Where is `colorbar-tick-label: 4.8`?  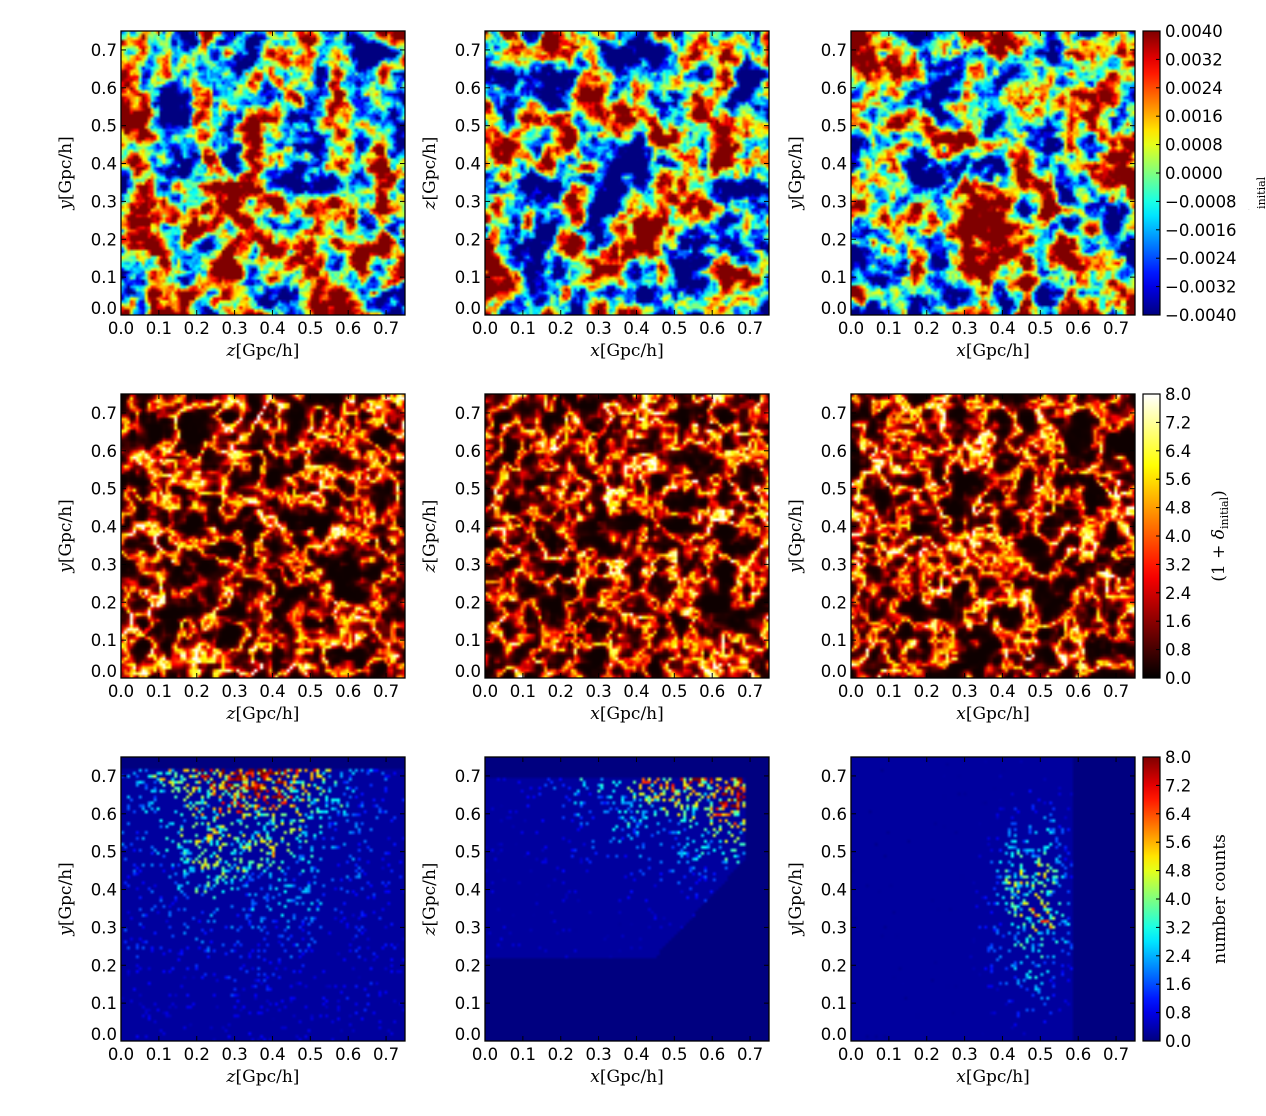 colorbar-tick-label: 4.8 is located at coordinates (1178, 508).